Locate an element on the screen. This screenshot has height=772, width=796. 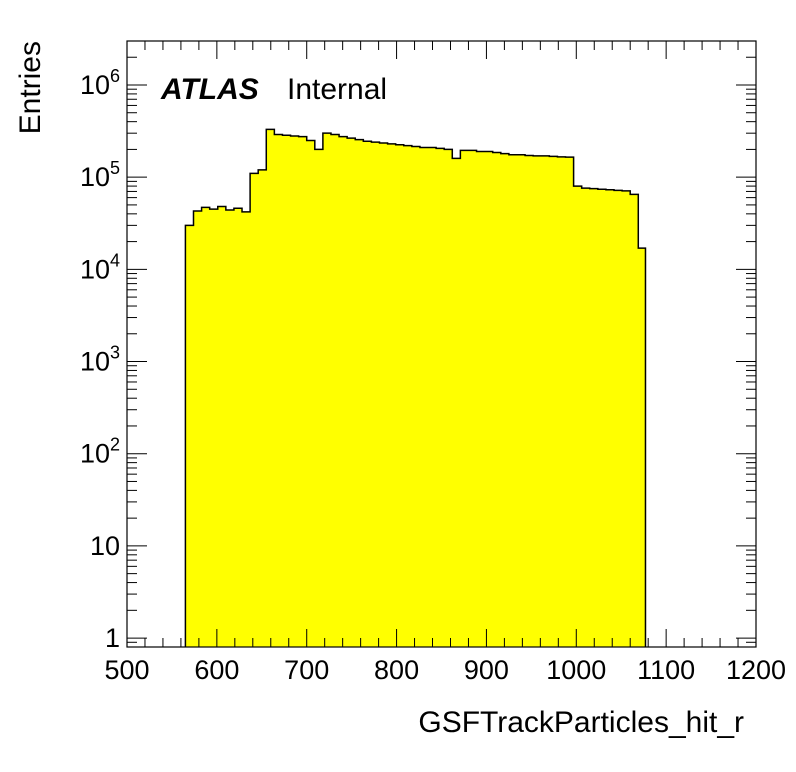
y-tick-label: 1 is located at coordinates (112, 638).